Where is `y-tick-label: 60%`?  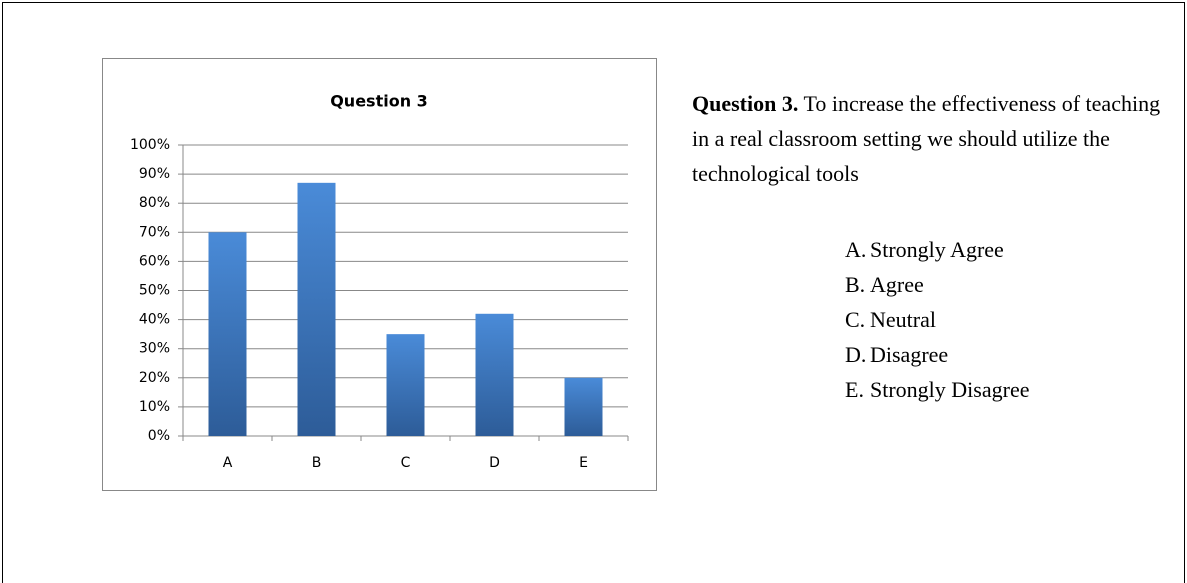
y-tick-label: 60% is located at coordinates (154, 261).